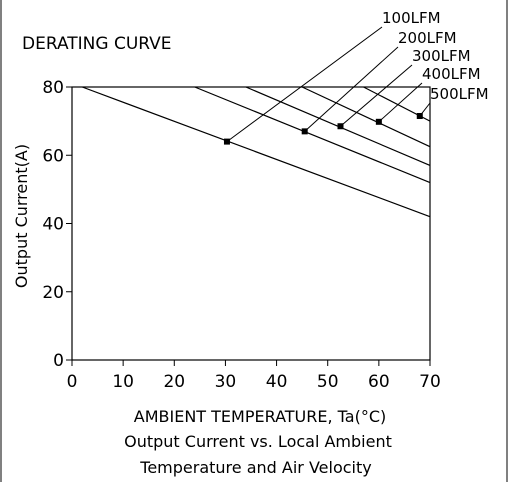  I want to click on x-tick-label-4: 40, so click(277, 382).